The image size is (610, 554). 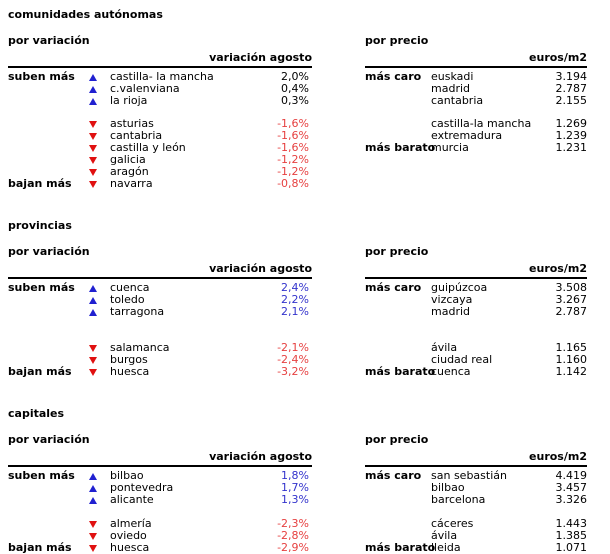 I want to click on variation-row: almería -2,3%, so click(x=160, y=524).